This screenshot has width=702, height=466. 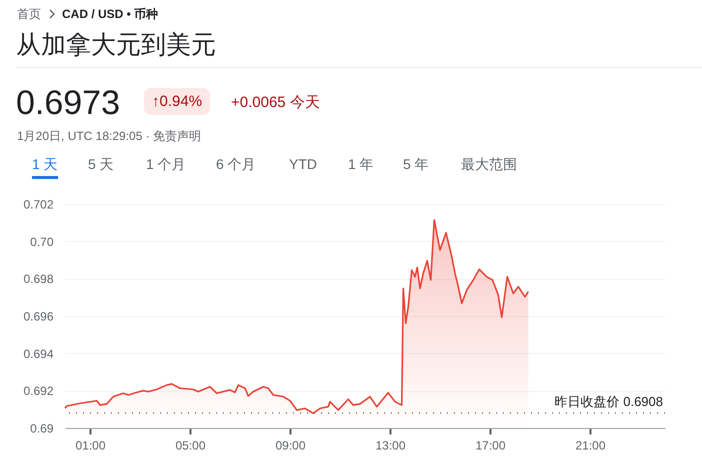 I want to click on x-tick-label: 05:00, so click(x=190, y=445).